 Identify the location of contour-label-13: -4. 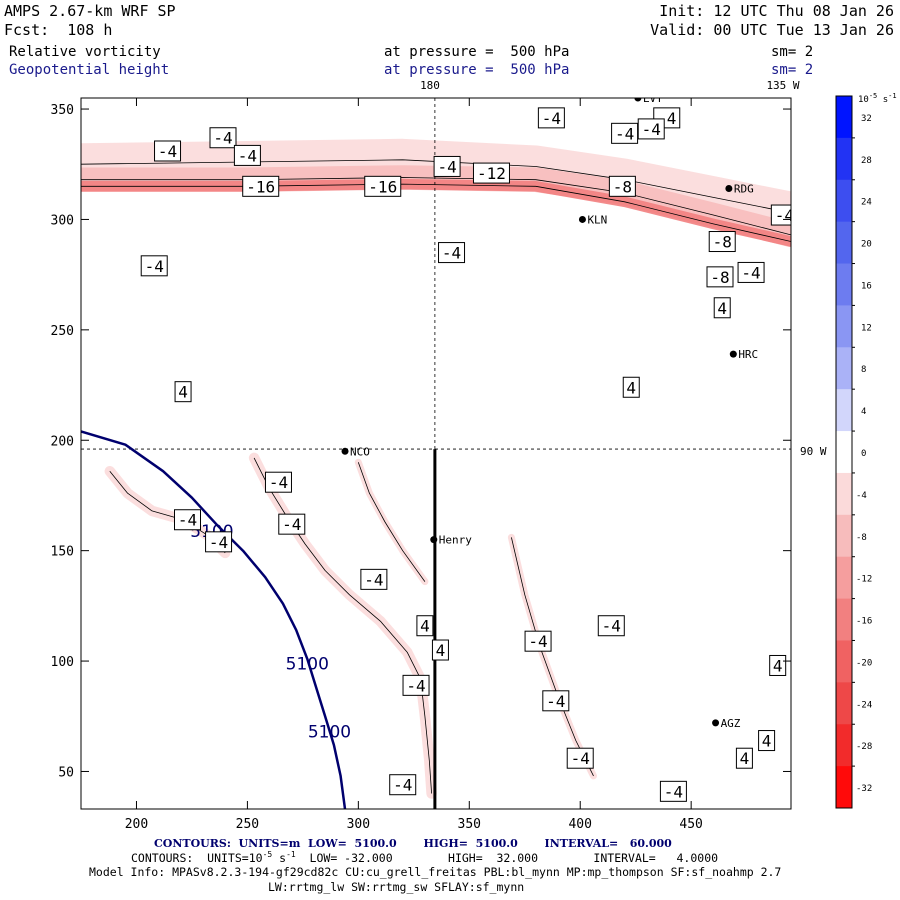
(452, 253).